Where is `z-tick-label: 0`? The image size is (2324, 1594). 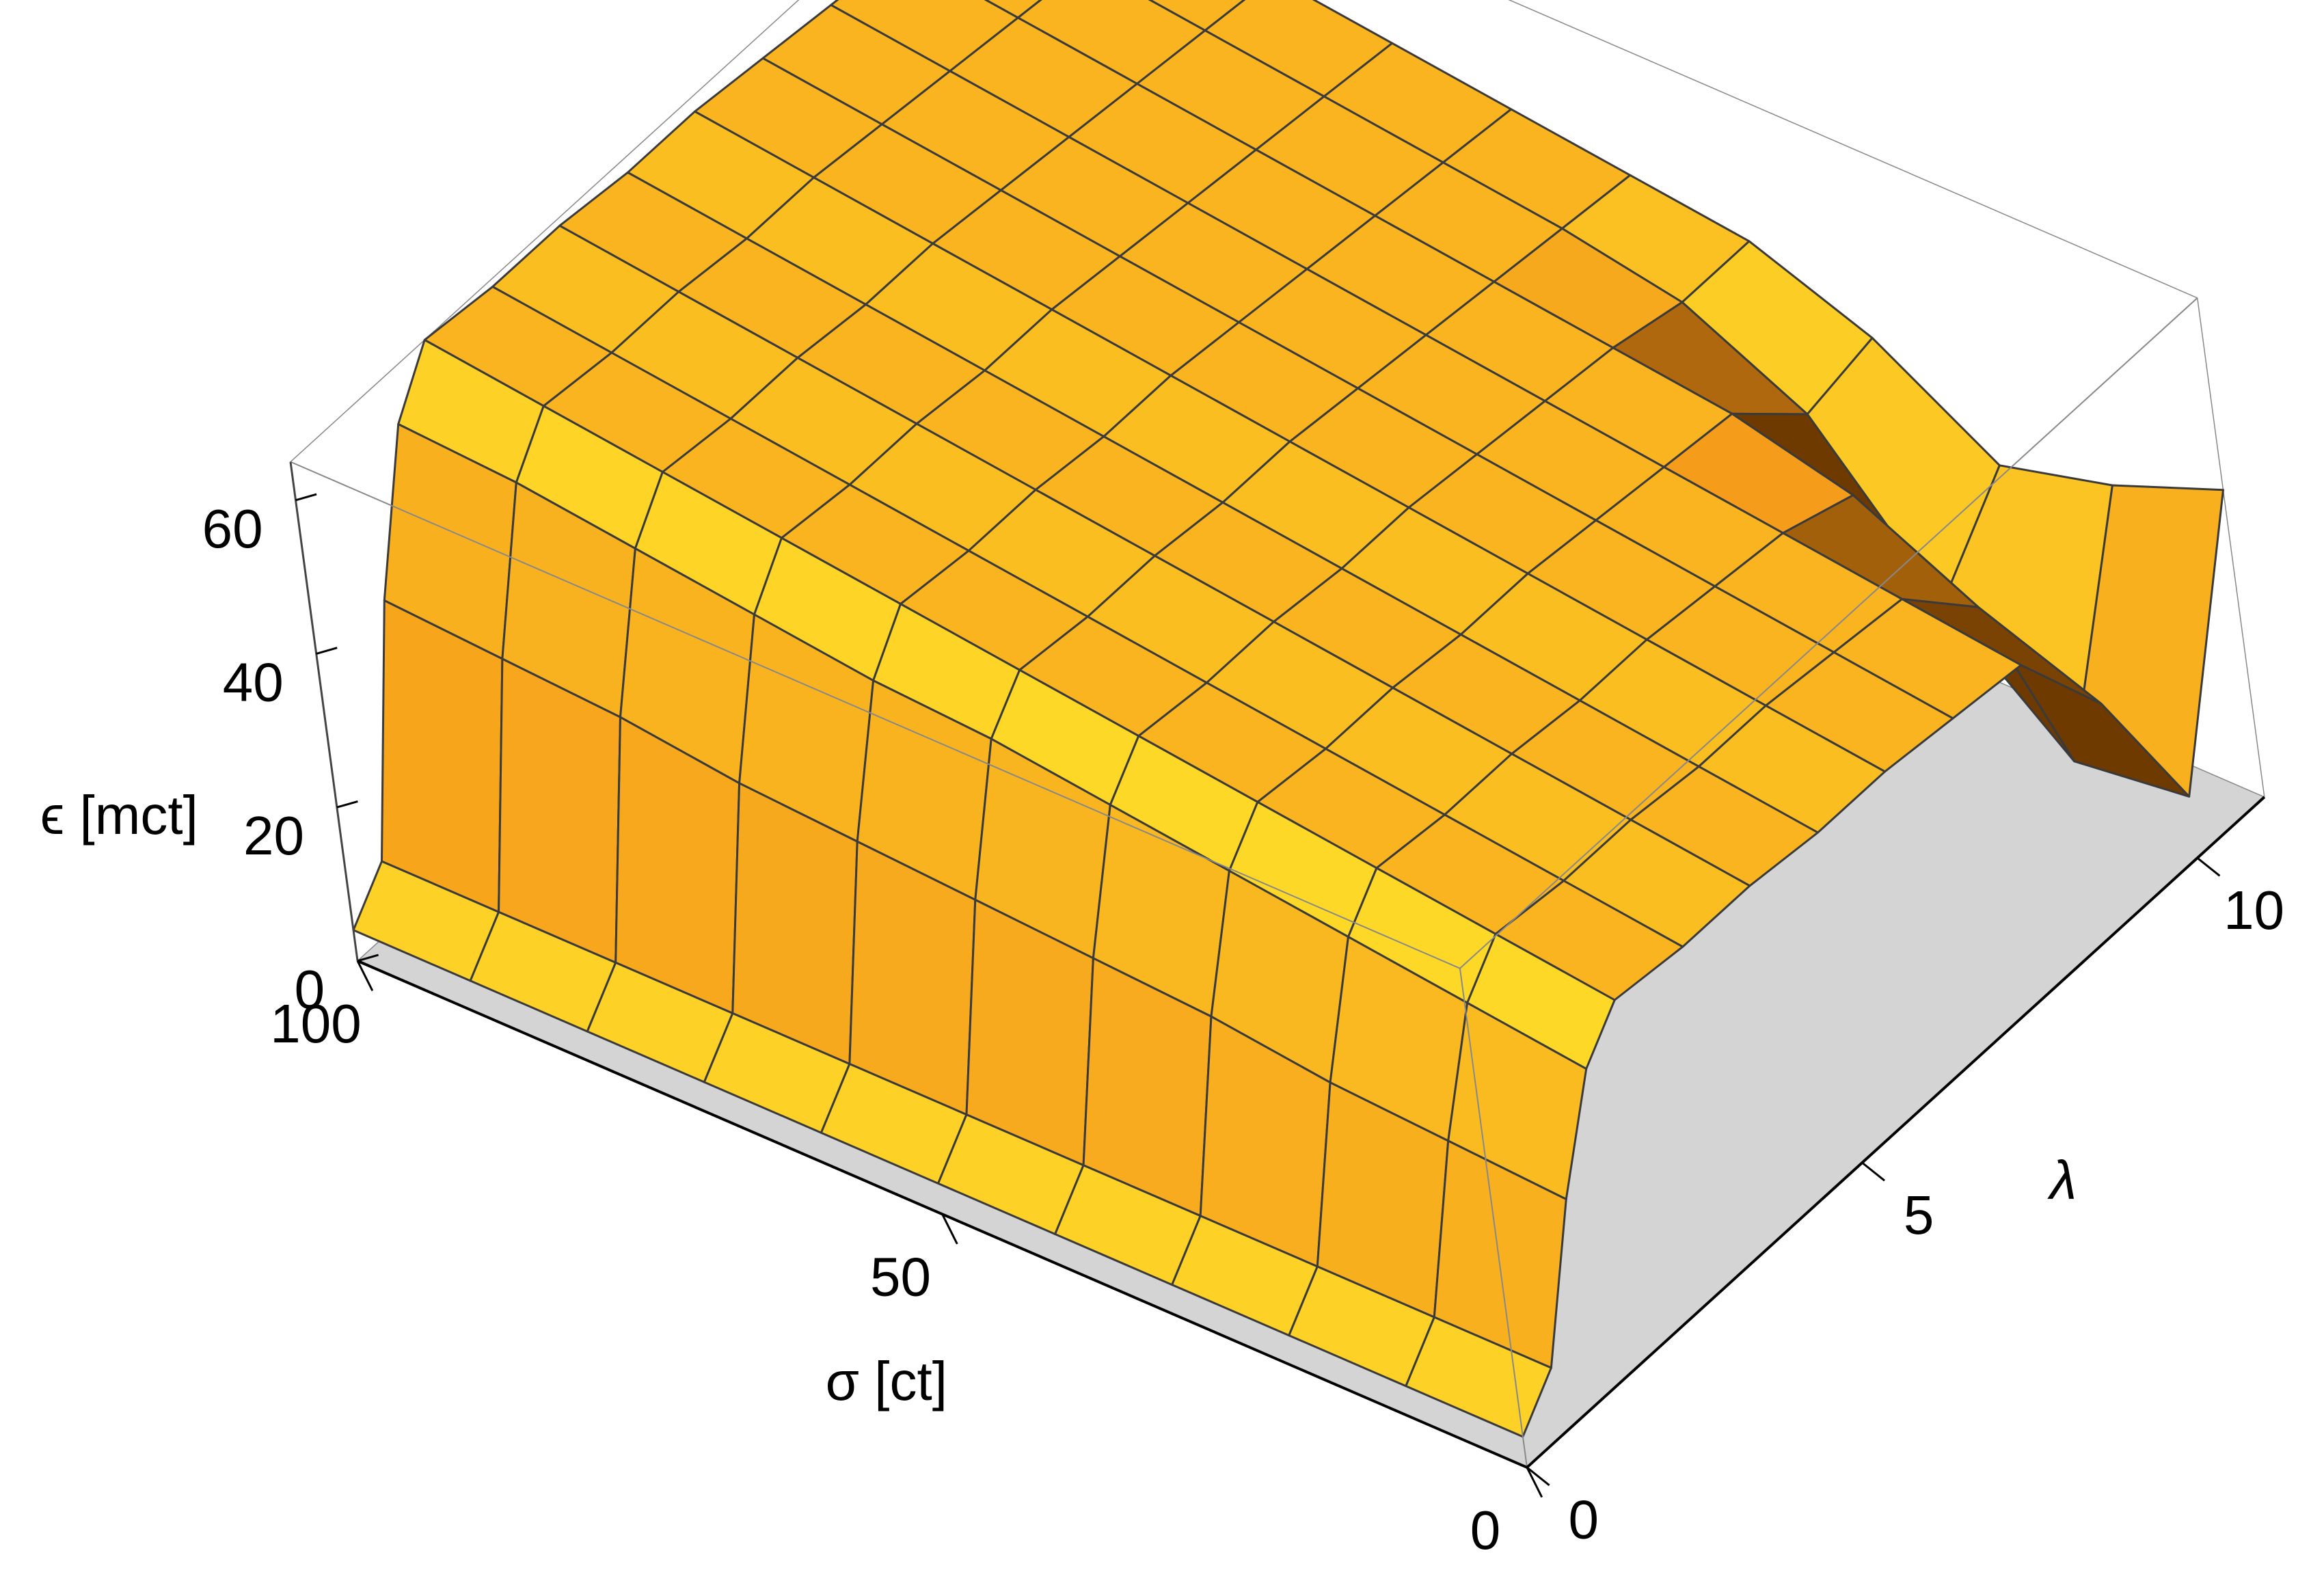 z-tick-label: 0 is located at coordinates (310, 989).